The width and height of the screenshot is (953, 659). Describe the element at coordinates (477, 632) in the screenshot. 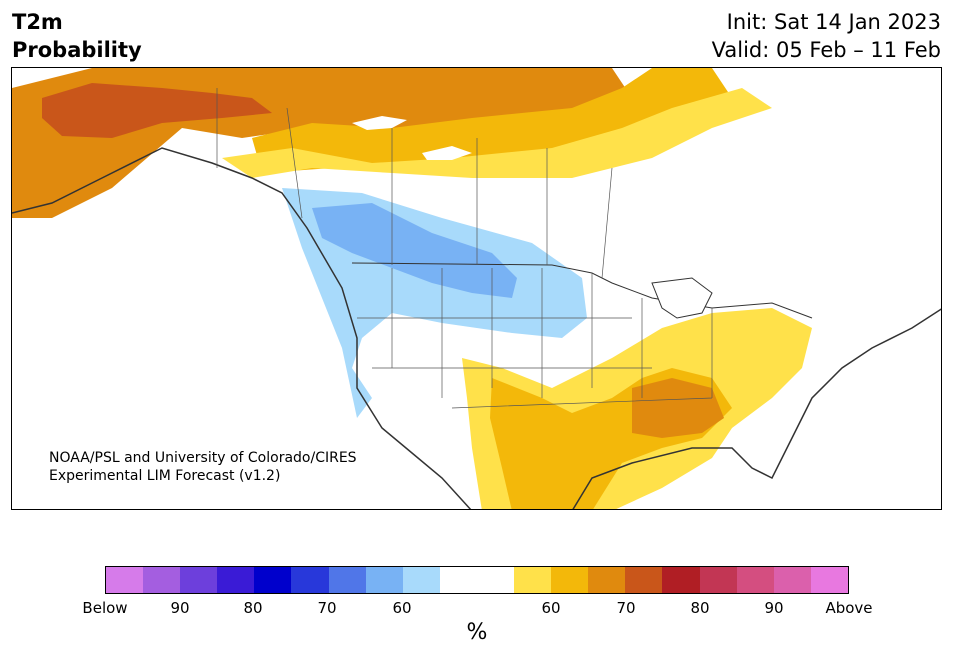

I see `colorbar-unit: %` at that location.